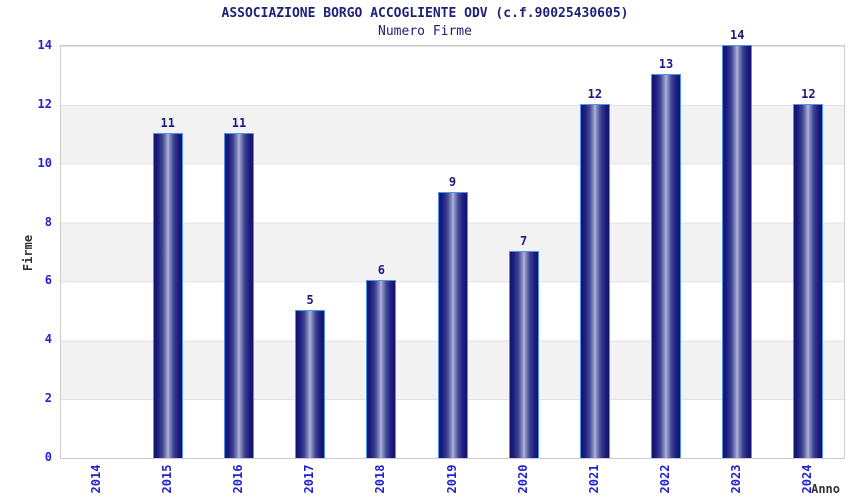 Image resolution: width=850 pixels, height=500 pixels. Describe the element at coordinates (808, 93) in the screenshot. I see `bar-value-label-2024: 12` at that location.